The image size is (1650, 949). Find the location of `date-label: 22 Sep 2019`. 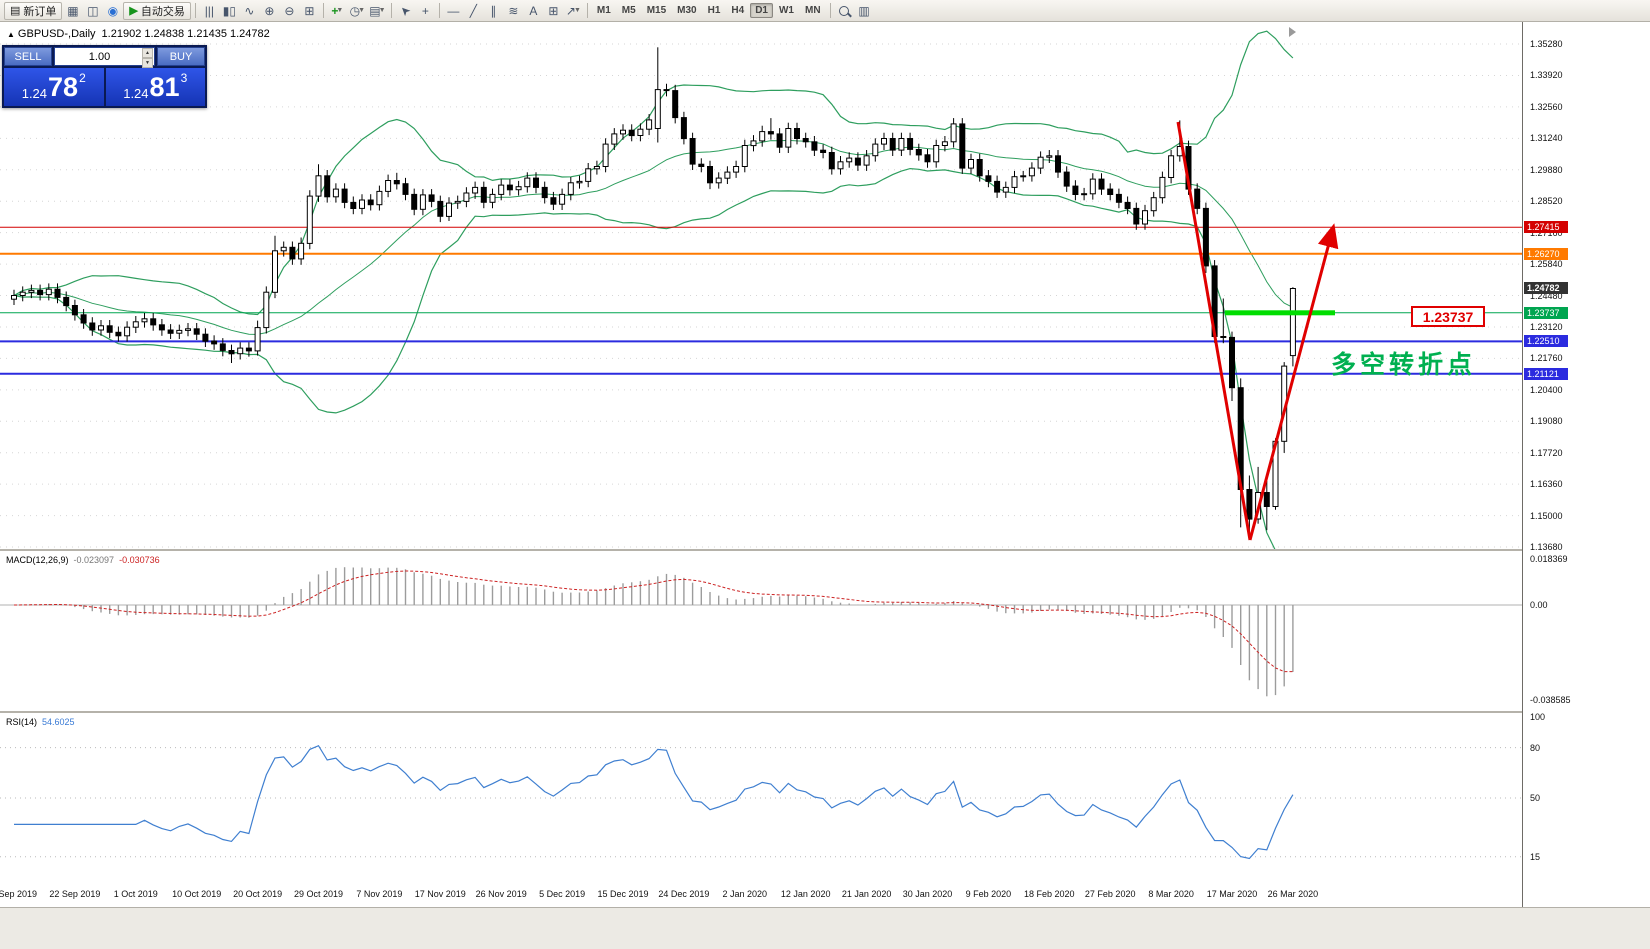

date-label: 22 Sep 2019 is located at coordinates (75, 894).